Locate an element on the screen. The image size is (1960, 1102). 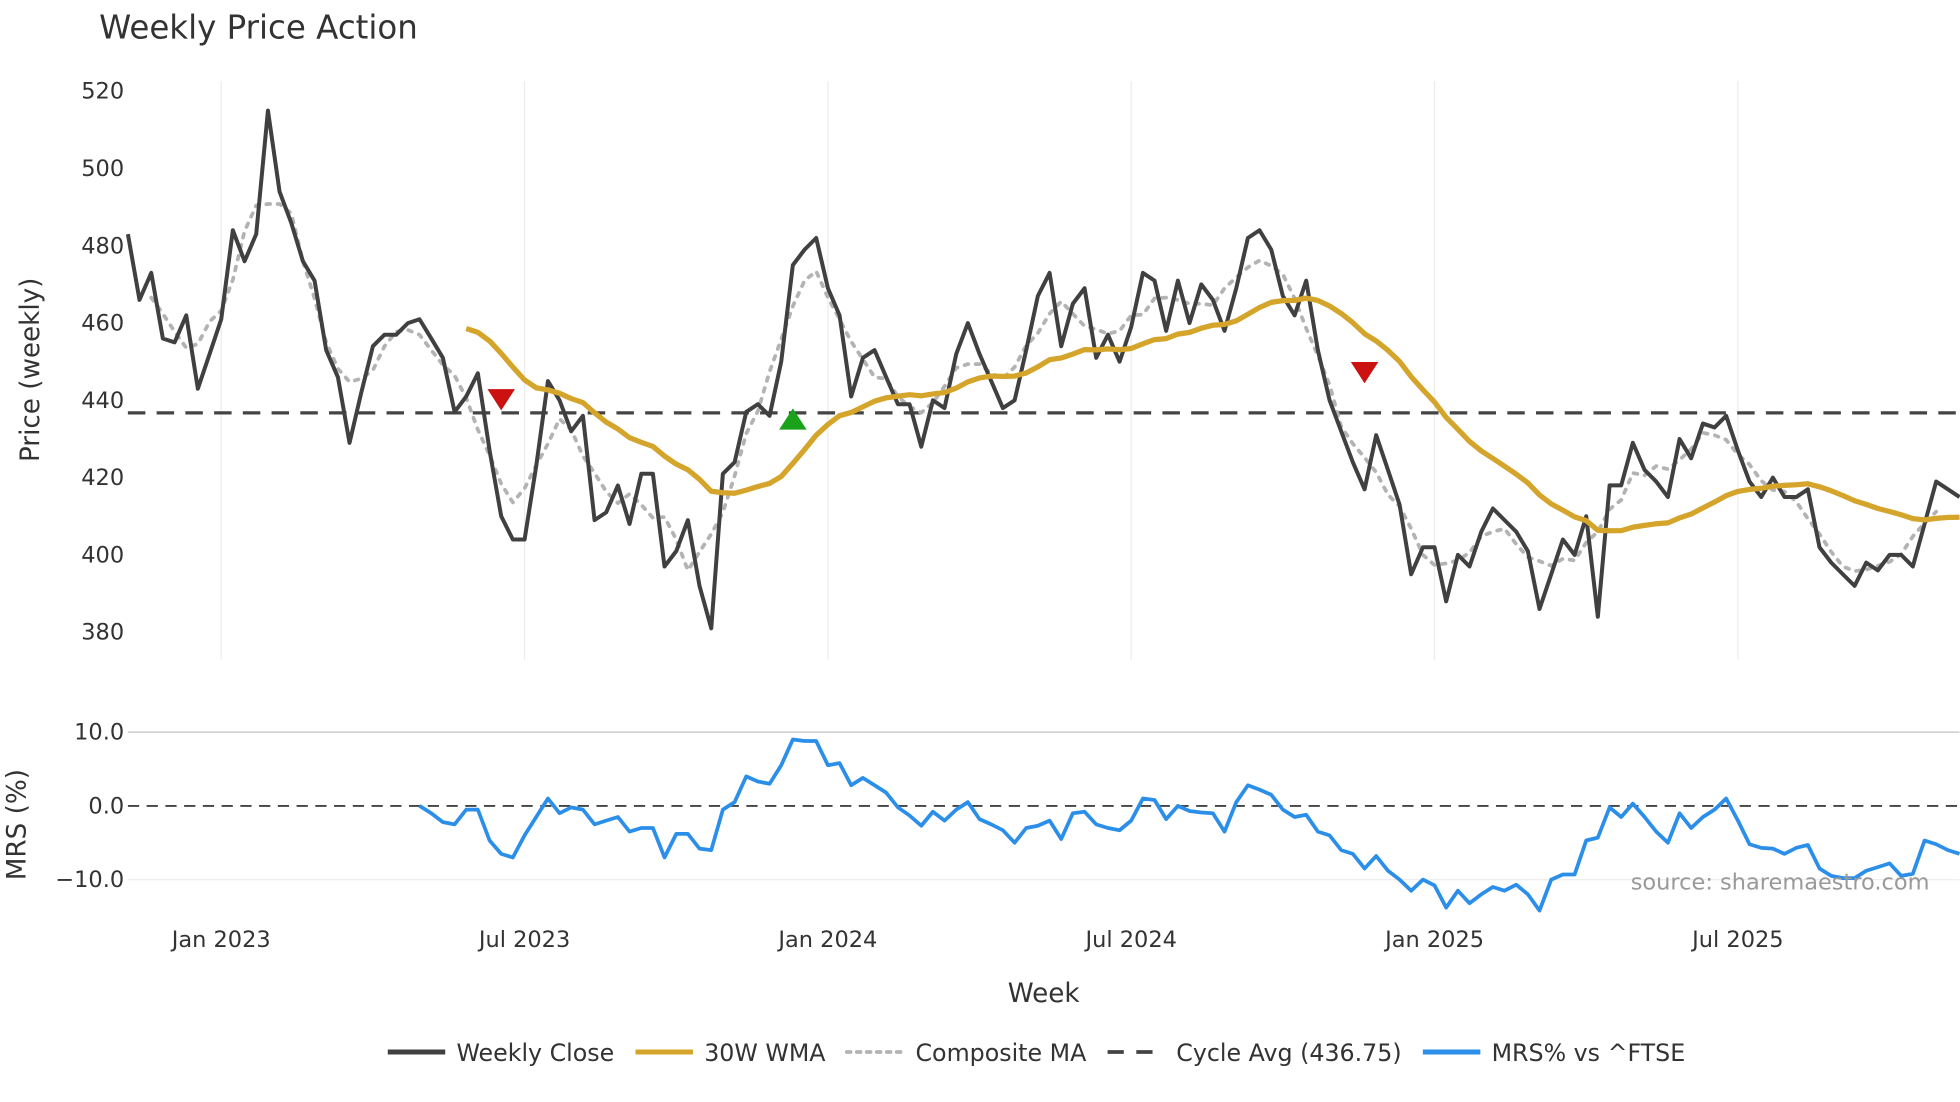
buy-signal-marker is located at coordinates (793, 419).